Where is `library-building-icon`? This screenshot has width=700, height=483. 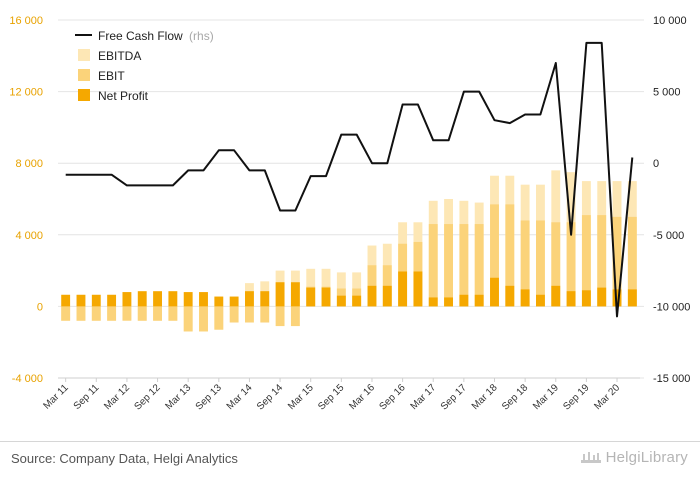 library-building-icon is located at coordinates (590, 457).